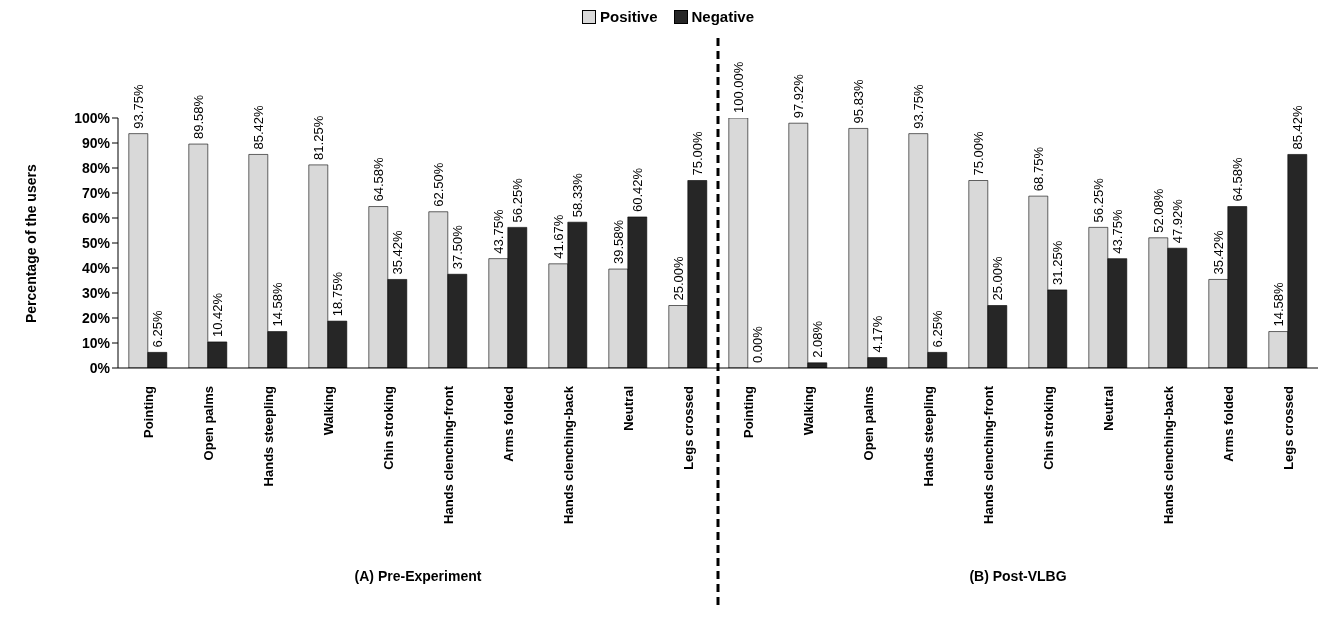 The height and width of the screenshot is (620, 1338). I want to click on y-tick-label: 60%, so click(96, 217).